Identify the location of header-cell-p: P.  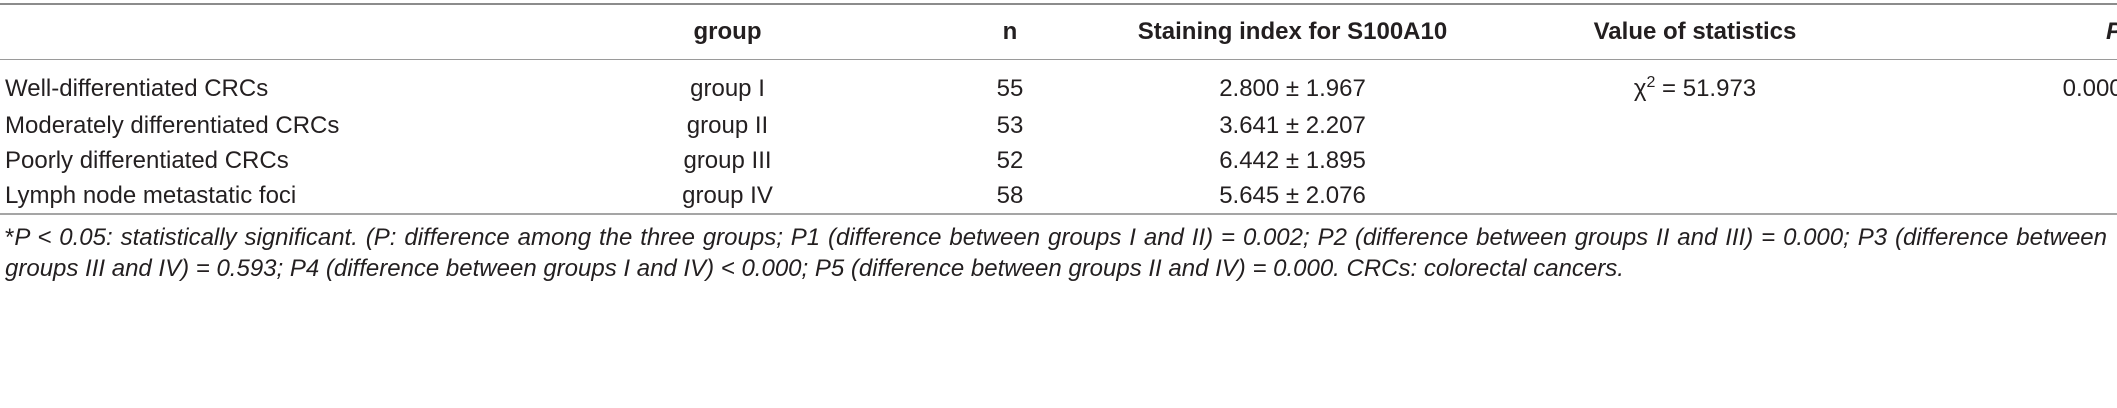
(2006, 31).